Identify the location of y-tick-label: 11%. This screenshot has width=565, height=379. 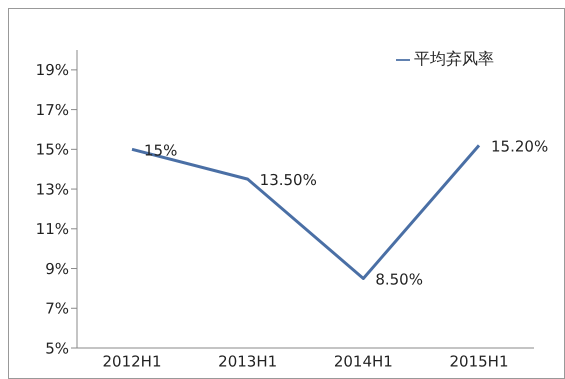
(52, 229).